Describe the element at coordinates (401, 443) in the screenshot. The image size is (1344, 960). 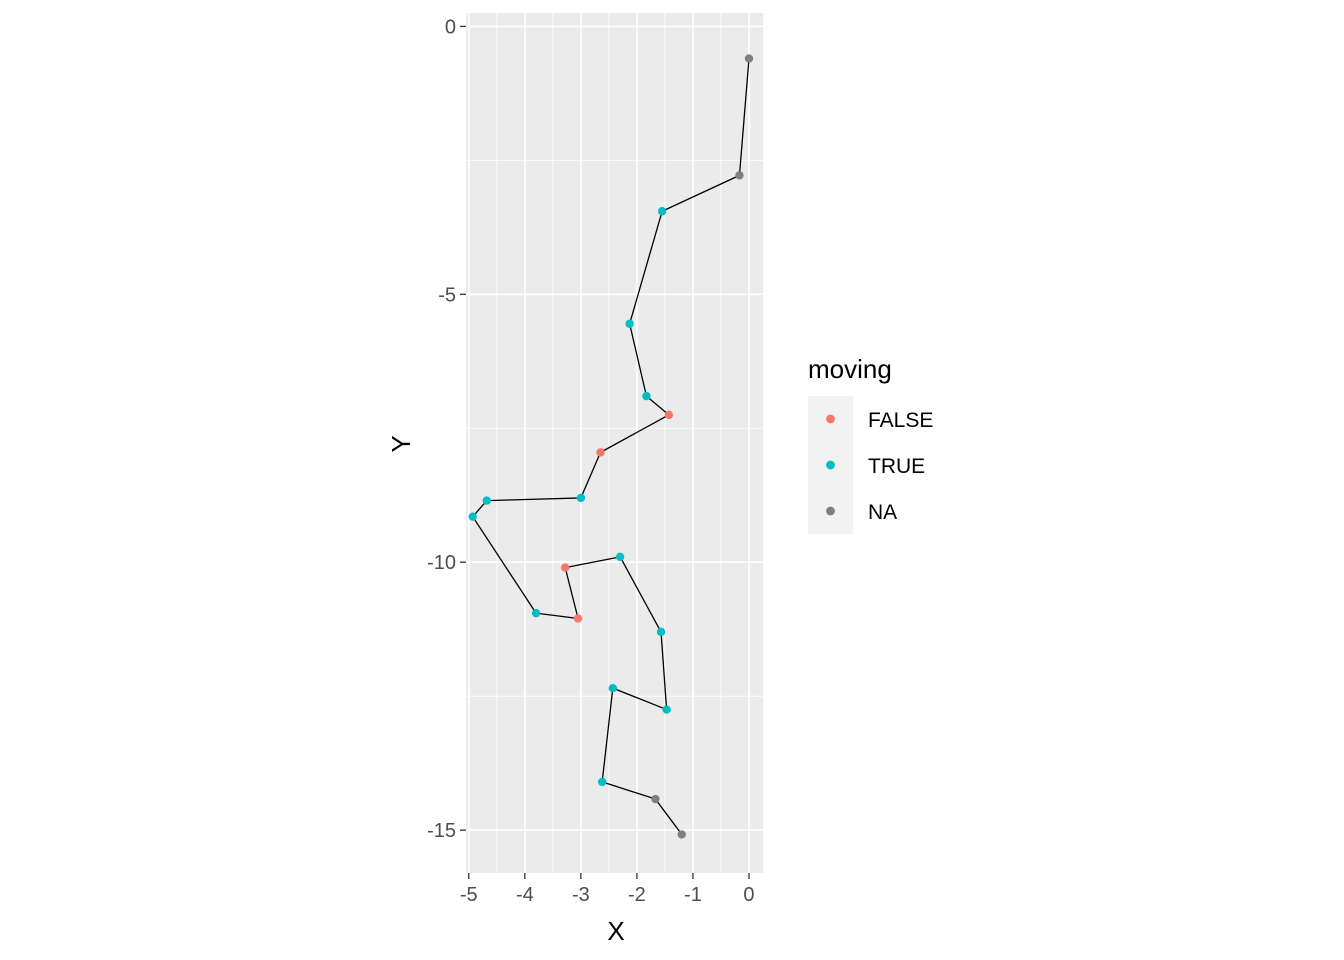
I see `y-axis-title: Y` at that location.